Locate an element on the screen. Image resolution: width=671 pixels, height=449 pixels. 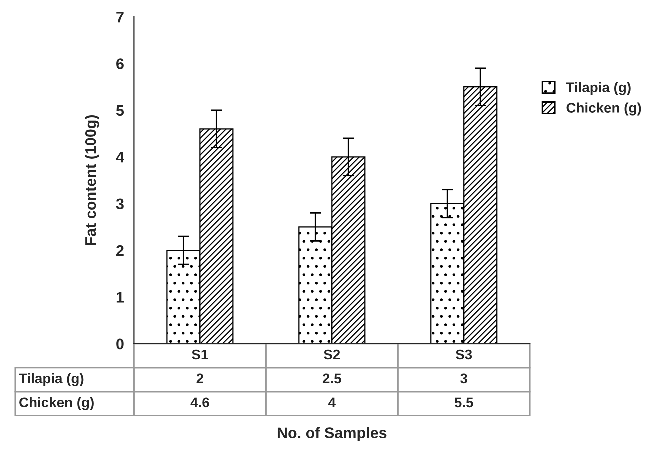
x-axis-title: No. of Samples is located at coordinates (332, 434).